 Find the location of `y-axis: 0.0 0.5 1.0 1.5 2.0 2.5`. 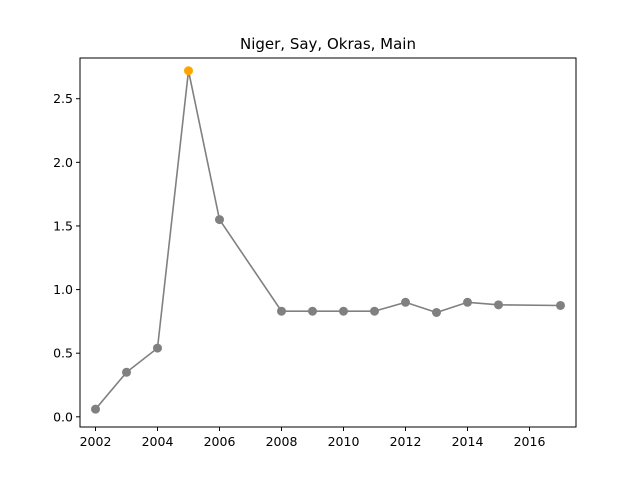

y-axis: 0.0 0.5 1.0 1.5 2.0 2.5 is located at coordinates (66, 257).